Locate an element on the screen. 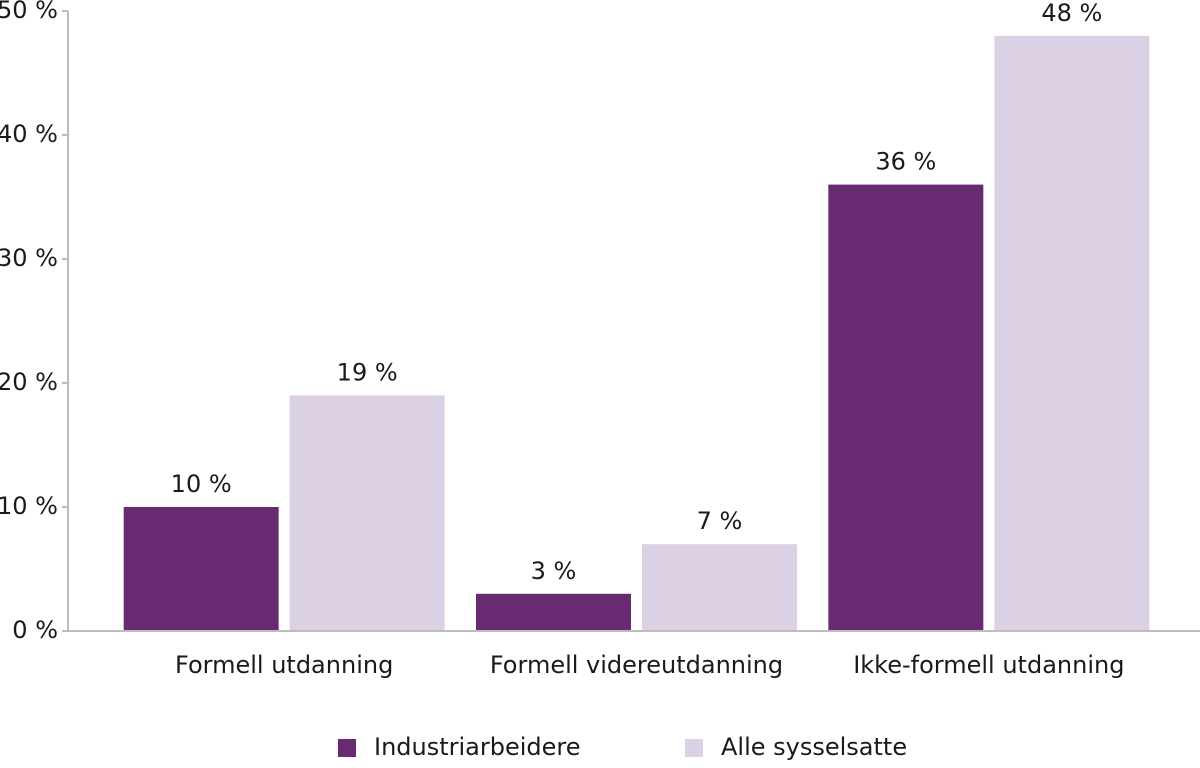 This screenshot has height=768, width=1200. y-tick-label: 10 % is located at coordinates (29, 506).